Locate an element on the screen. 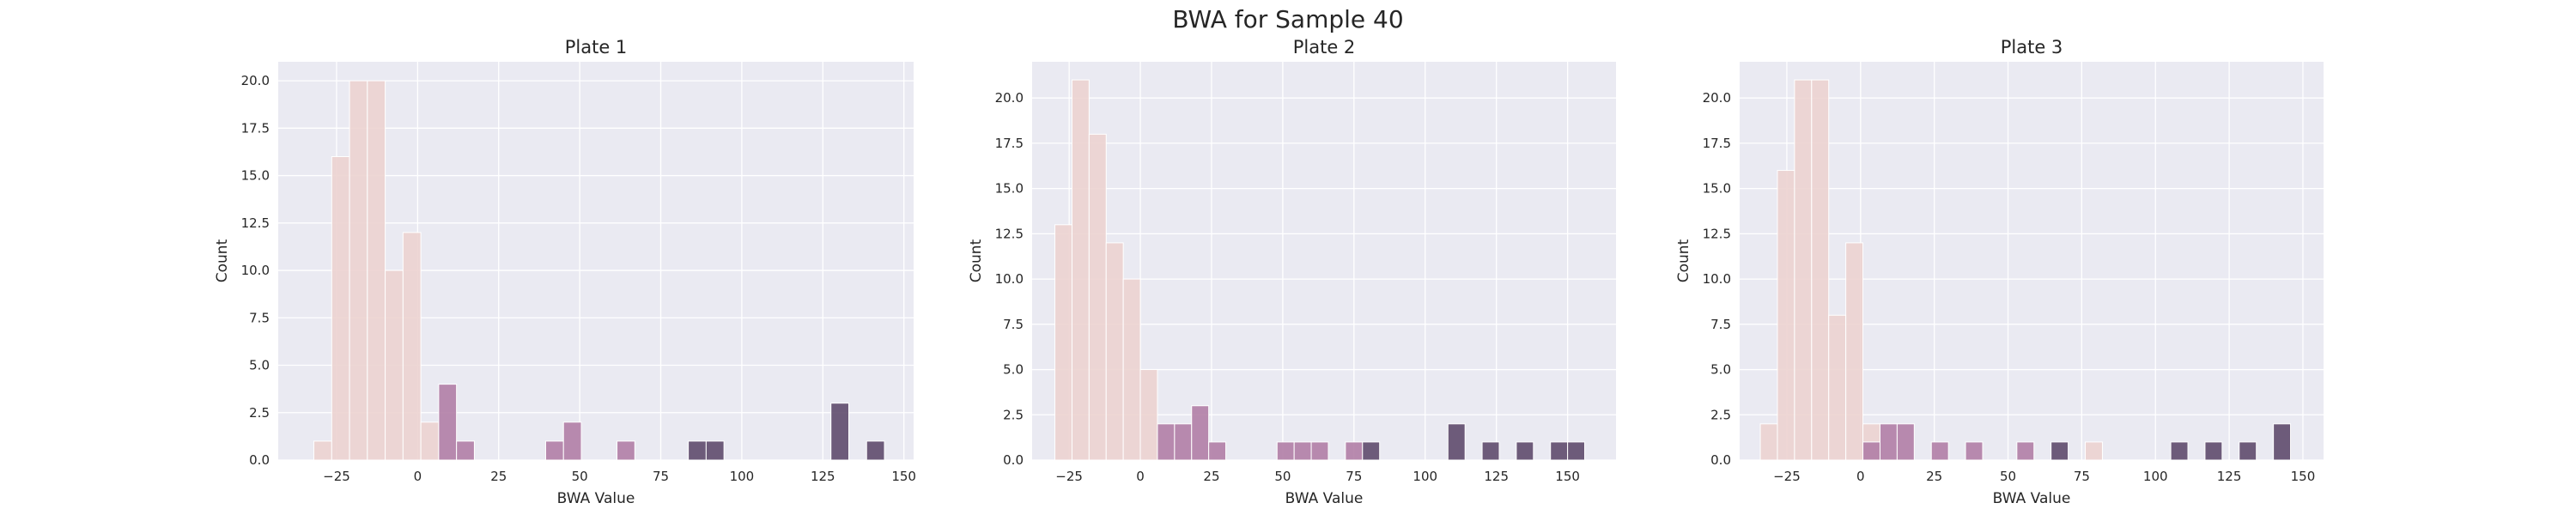 The height and width of the screenshot is (515, 2576). plate-3-xtick-label-3: 50 is located at coordinates (2008, 476).